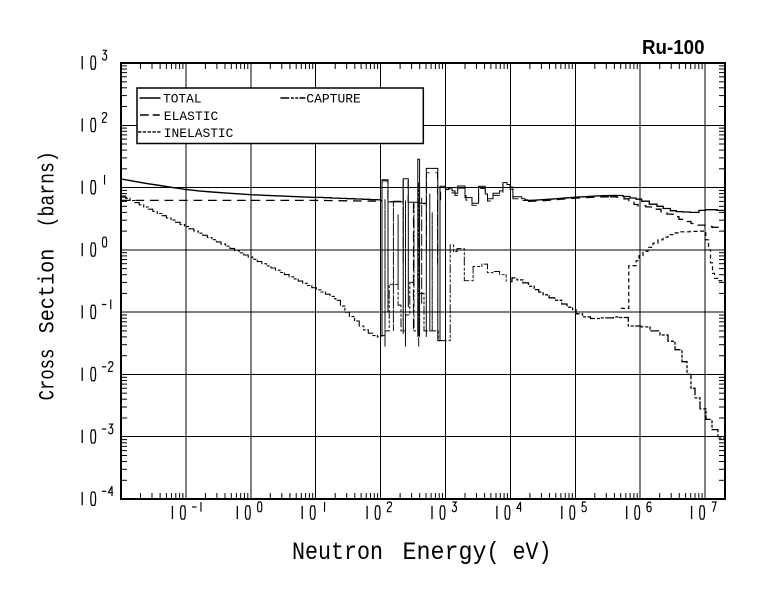  What do you see at coordinates (519, 552) in the screenshot?
I see `svg-text: ( eV)` at bounding box center [519, 552].